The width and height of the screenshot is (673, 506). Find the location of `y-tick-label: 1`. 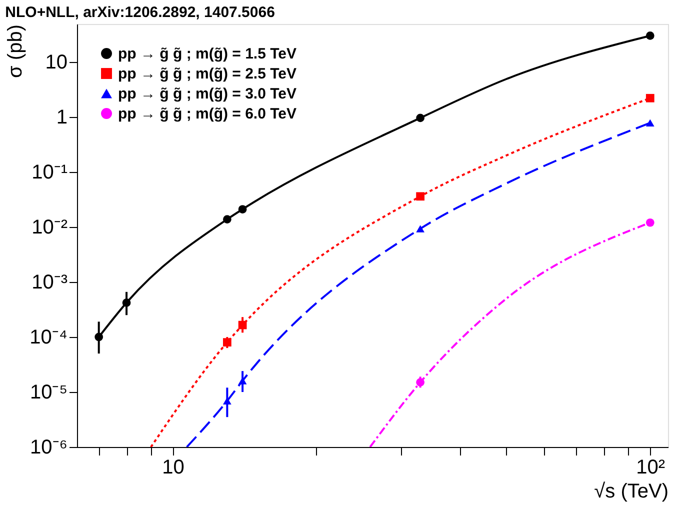

y-tick-label: 1 is located at coordinates (62, 117).